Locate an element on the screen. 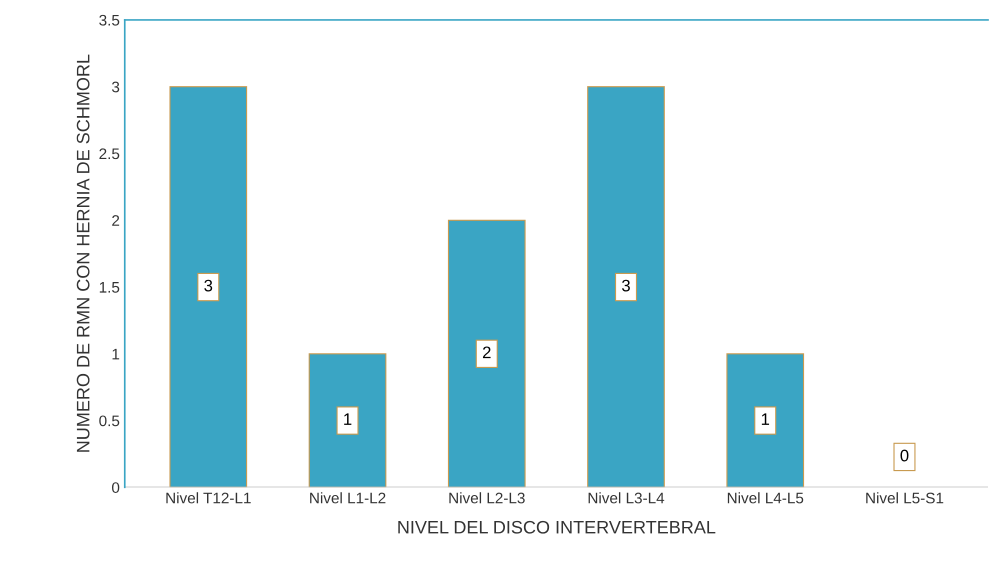 The width and height of the screenshot is (998, 570). x-tick-label: Nivel L2-L3 is located at coordinates (487, 498).